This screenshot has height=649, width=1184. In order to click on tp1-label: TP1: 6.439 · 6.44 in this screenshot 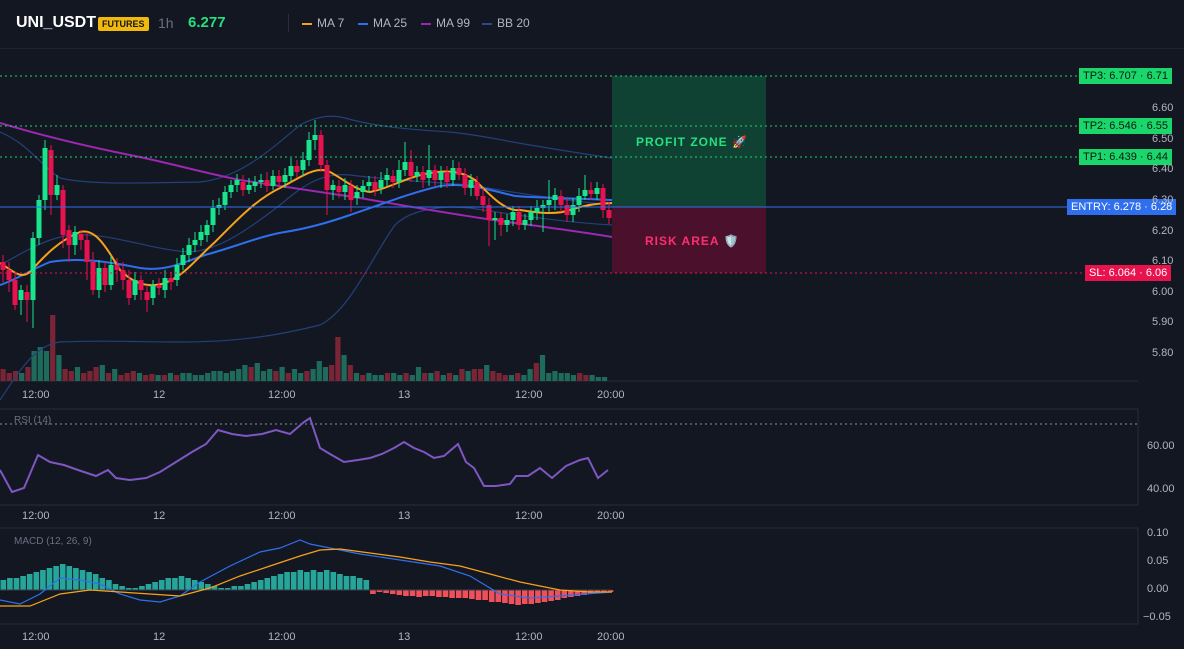, I will do `click(1125, 157)`.